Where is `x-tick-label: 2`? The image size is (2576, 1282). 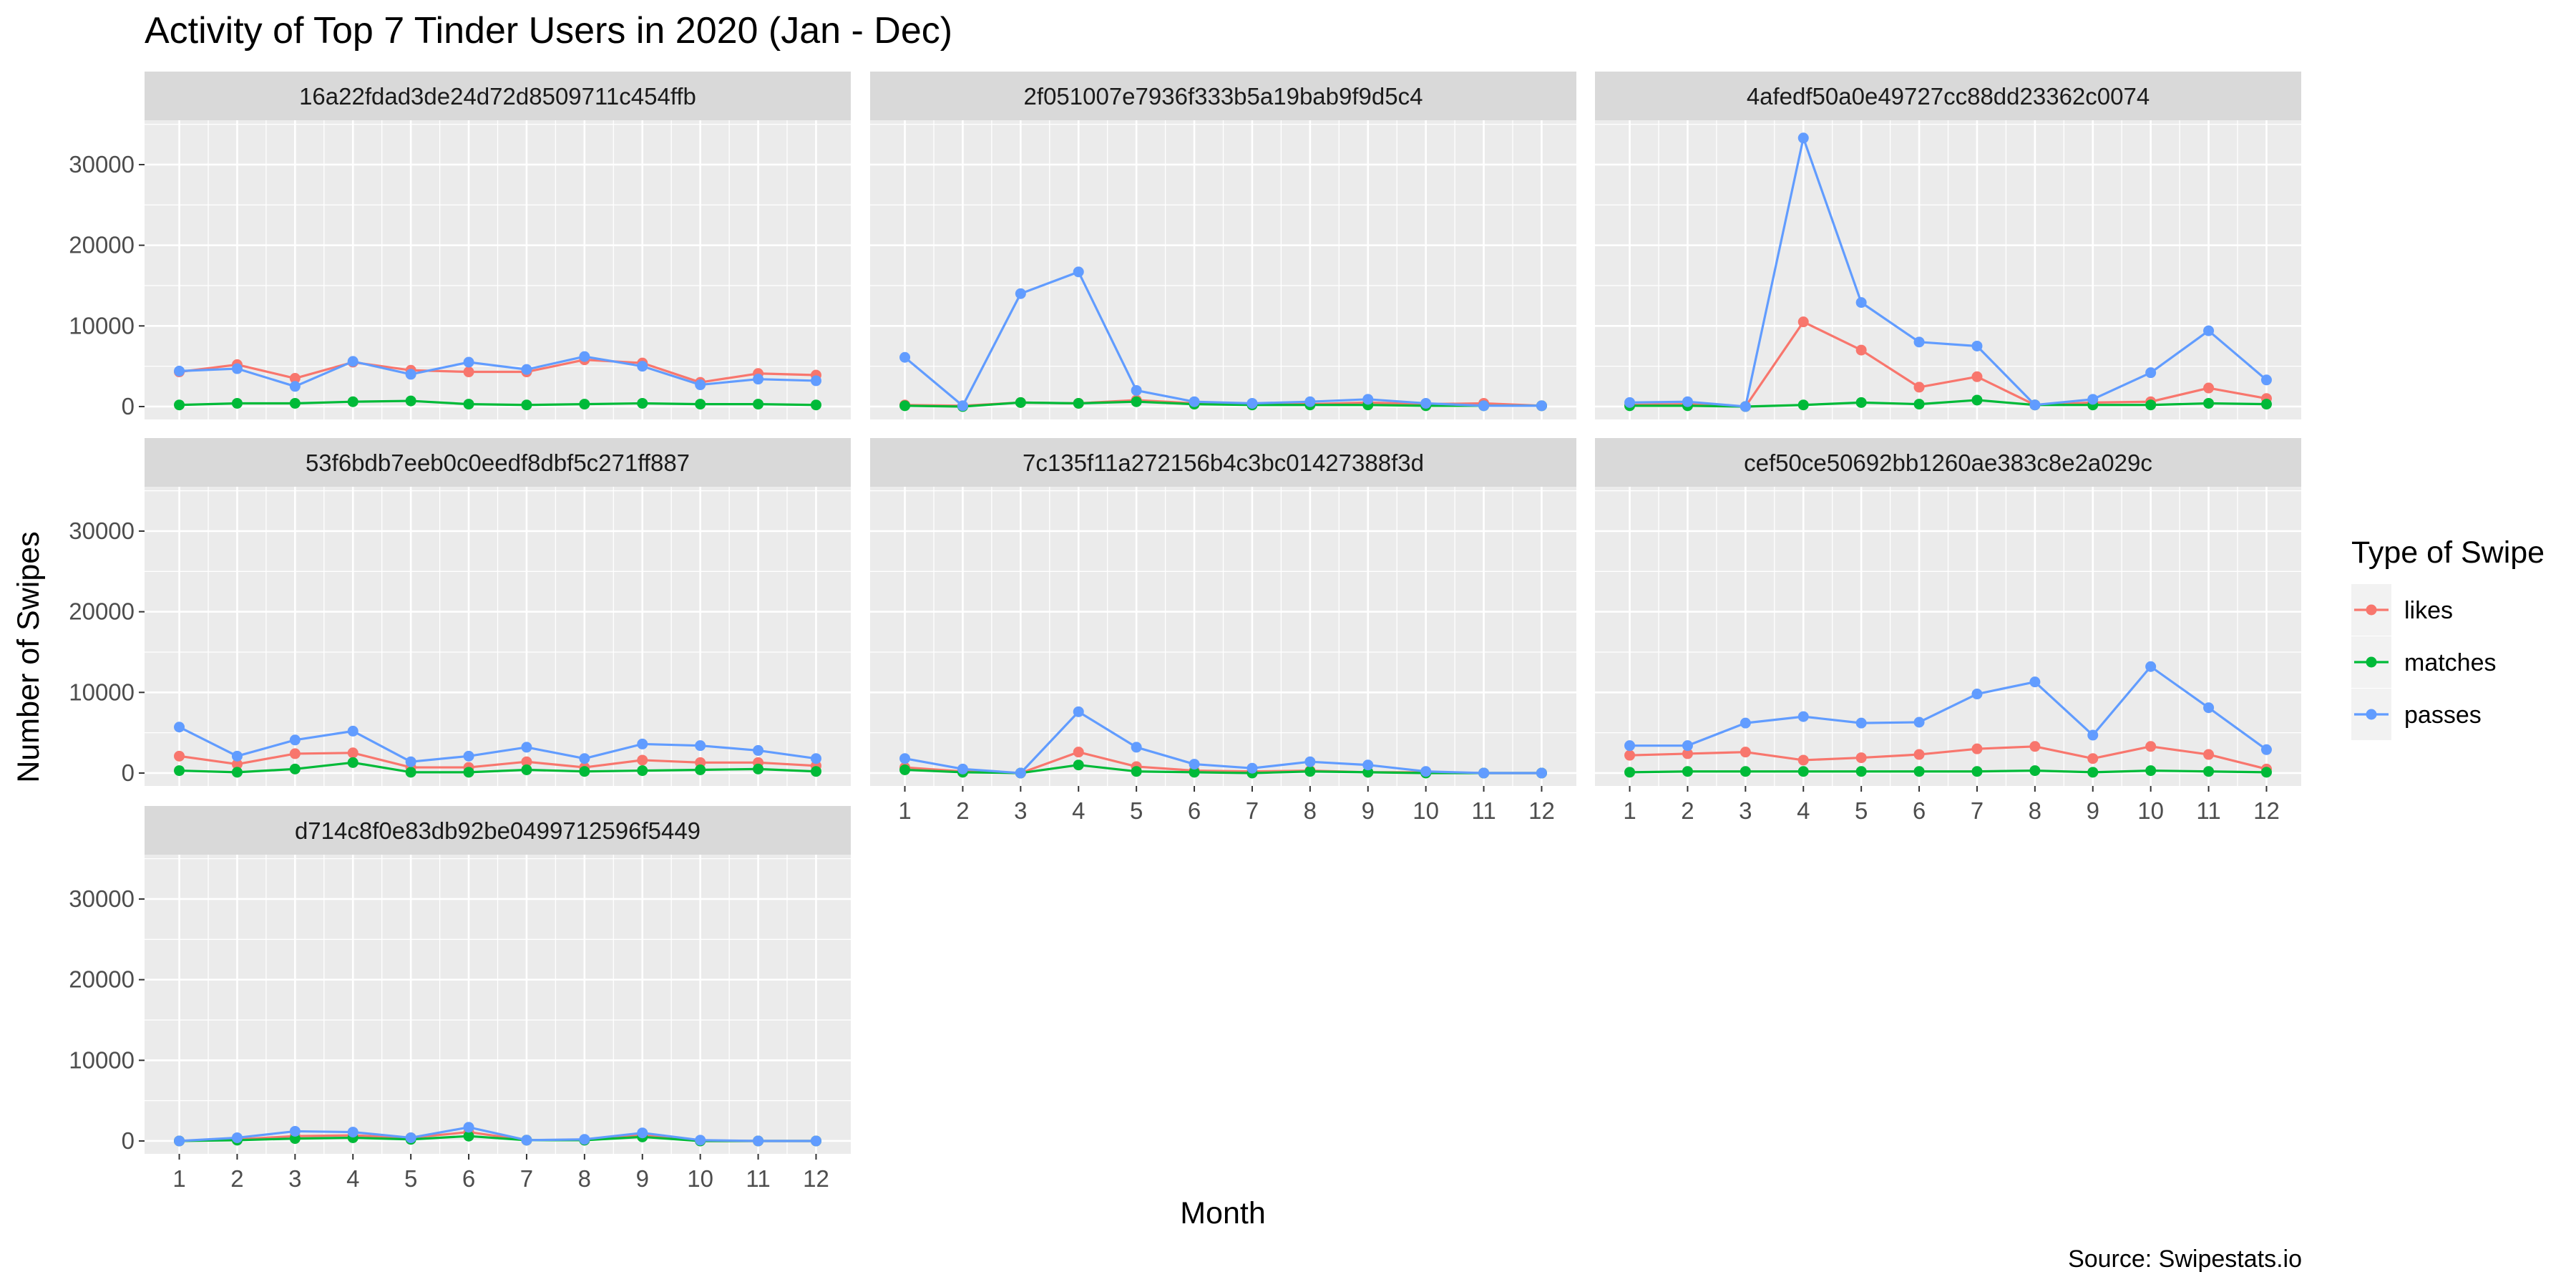 x-tick-label: 2 is located at coordinates (962, 811).